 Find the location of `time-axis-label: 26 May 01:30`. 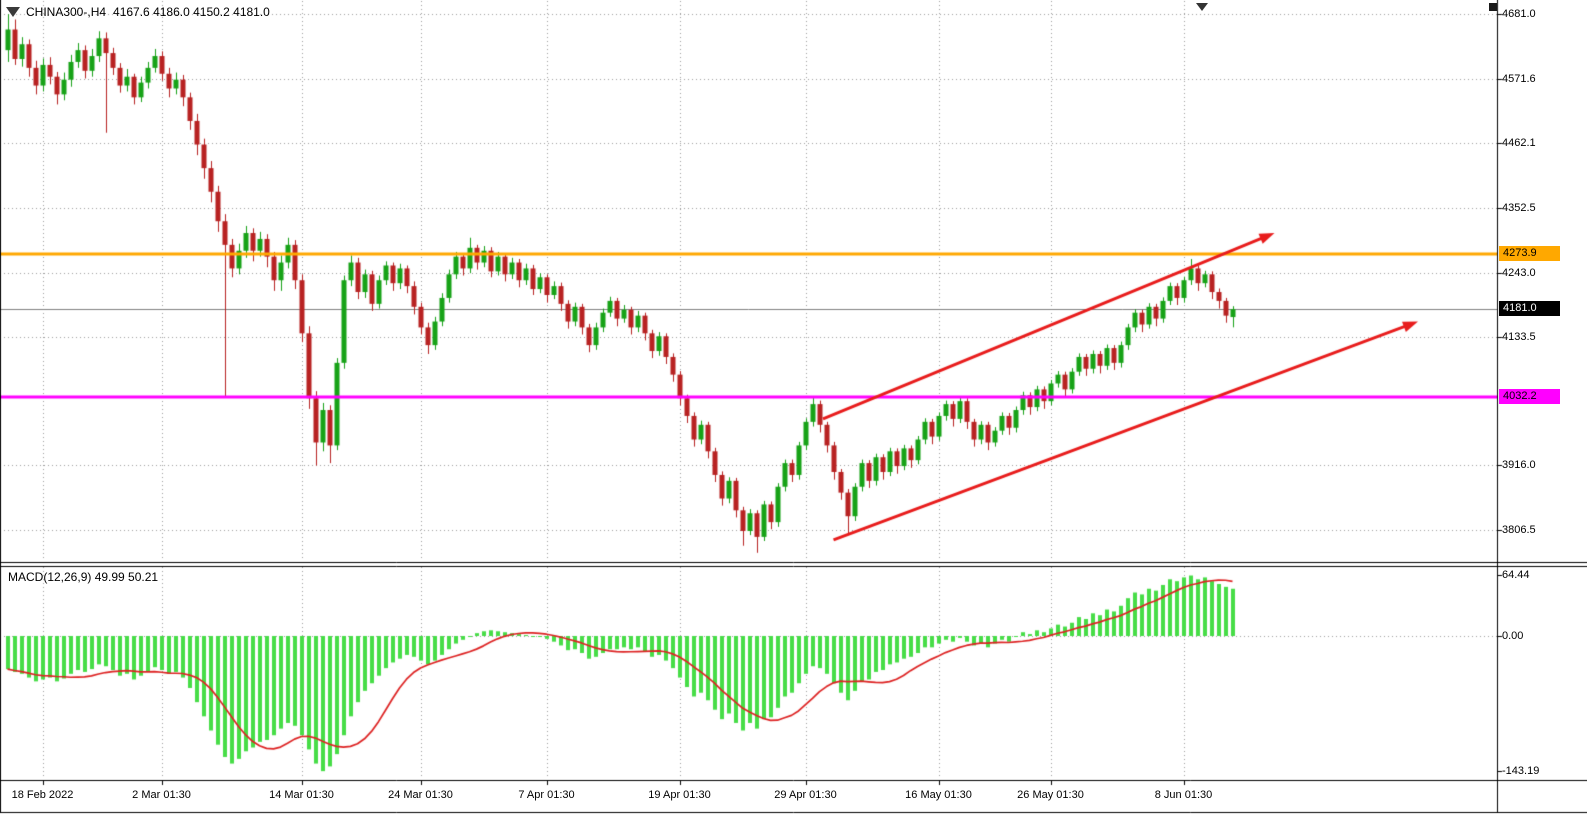

time-axis-label: 26 May 01:30 is located at coordinates (1050, 795).